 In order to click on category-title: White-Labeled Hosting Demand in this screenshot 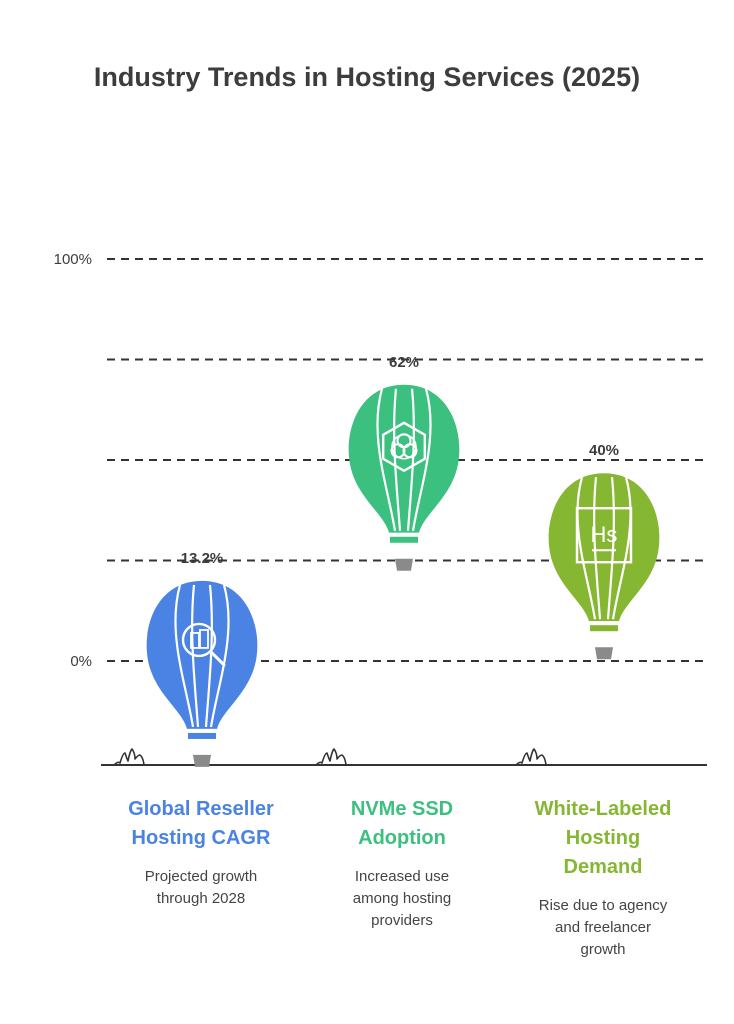, I will do `click(603, 838)`.